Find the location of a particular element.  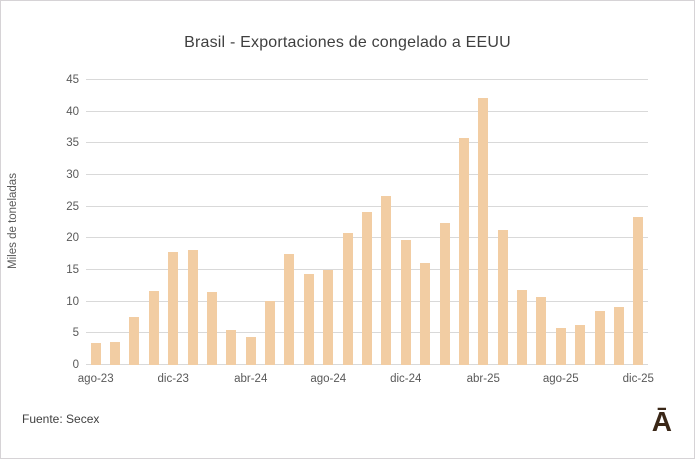

y-tick-label: 45 is located at coordinates (72, 80).